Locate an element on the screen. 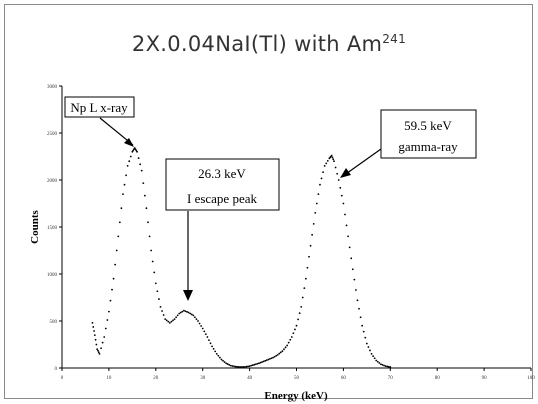 This screenshot has width=538, height=404. y-tick-label: 2000 is located at coordinates (52, 181).